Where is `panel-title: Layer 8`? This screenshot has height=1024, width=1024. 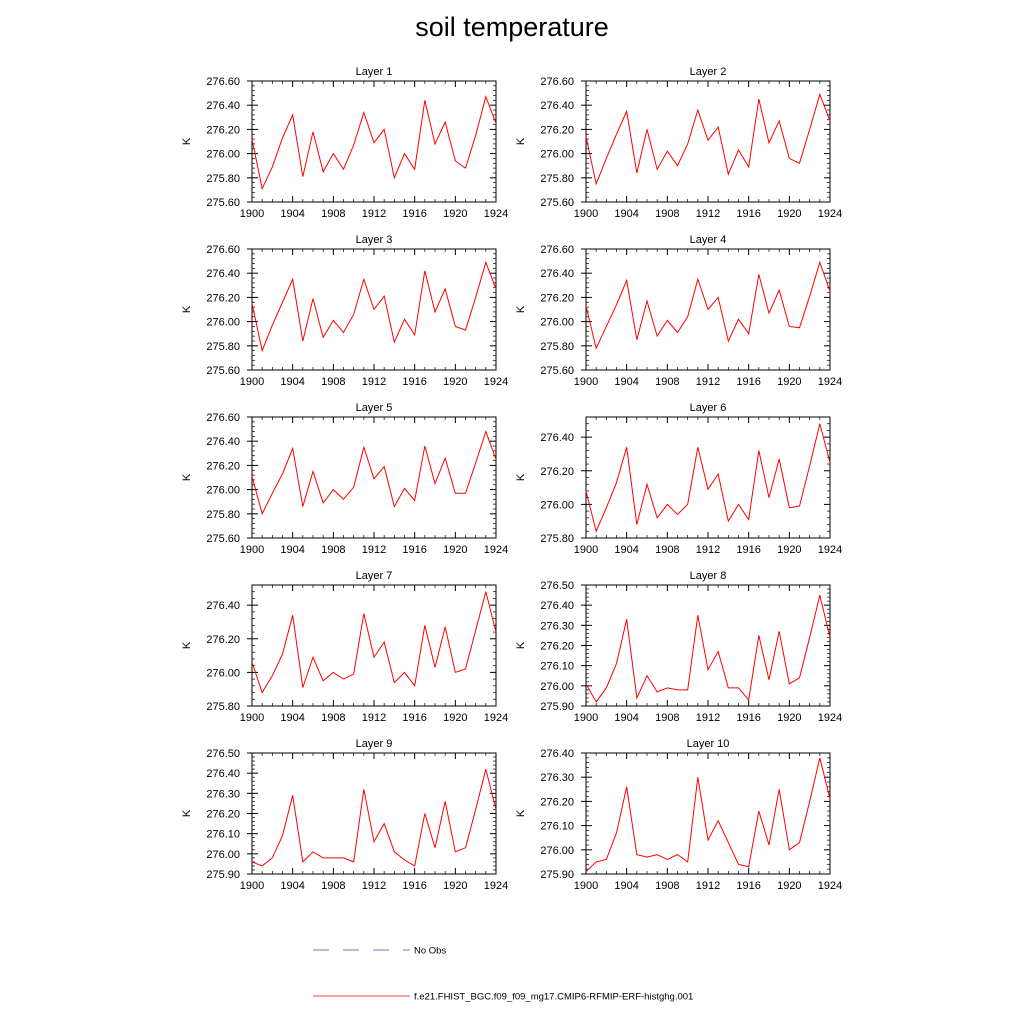
panel-title: Layer 8 is located at coordinates (708, 576).